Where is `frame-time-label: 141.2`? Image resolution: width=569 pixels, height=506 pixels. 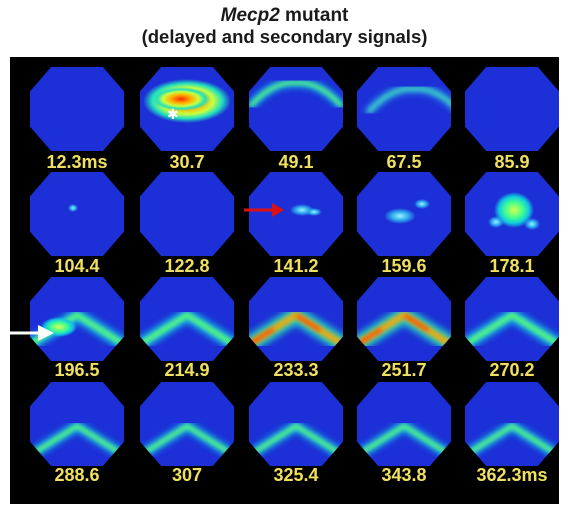
frame-time-label: 141.2 is located at coordinates (296, 266).